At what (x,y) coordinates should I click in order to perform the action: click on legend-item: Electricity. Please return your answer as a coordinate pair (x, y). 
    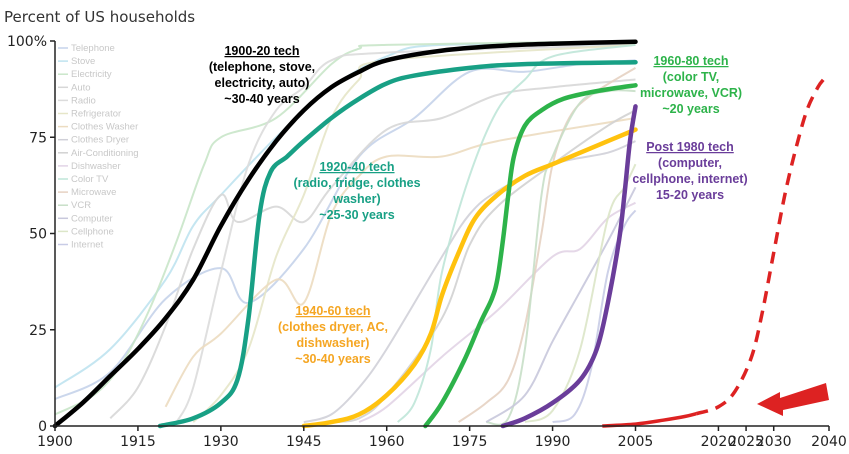
    Looking at the image, I should click on (91, 74).